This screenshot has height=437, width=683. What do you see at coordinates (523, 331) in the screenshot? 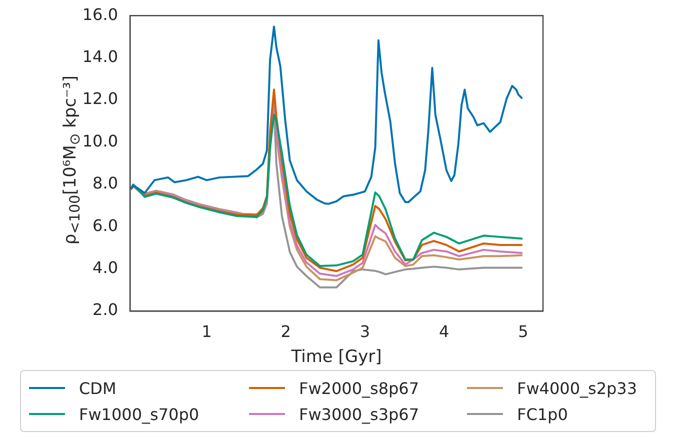
I see `x-tick-label: 5` at bounding box center [523, 331].